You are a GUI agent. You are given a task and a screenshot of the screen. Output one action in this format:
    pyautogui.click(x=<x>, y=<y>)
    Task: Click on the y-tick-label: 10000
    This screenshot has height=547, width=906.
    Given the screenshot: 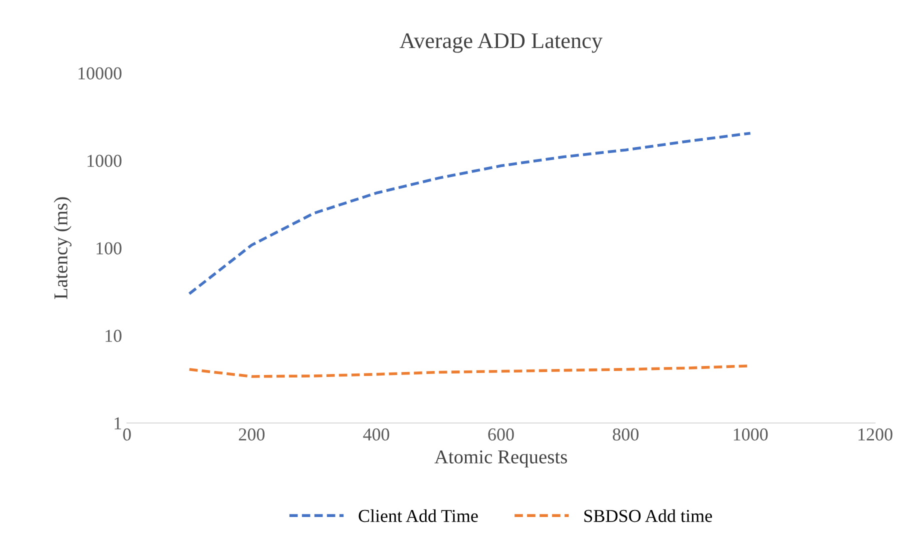 What is the action you would take?
    pyautogui.click(x=100, y=73)
    